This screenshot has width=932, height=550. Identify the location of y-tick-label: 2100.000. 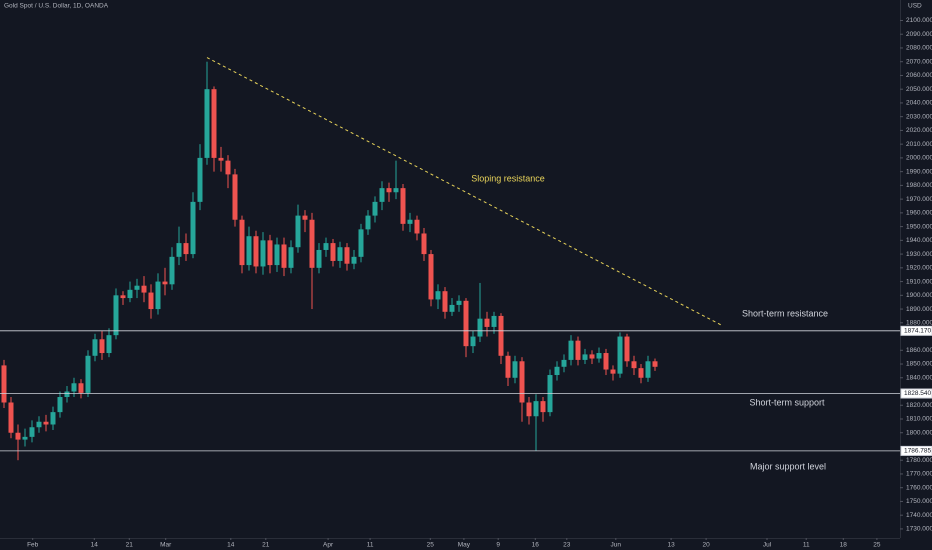
(919, 20).